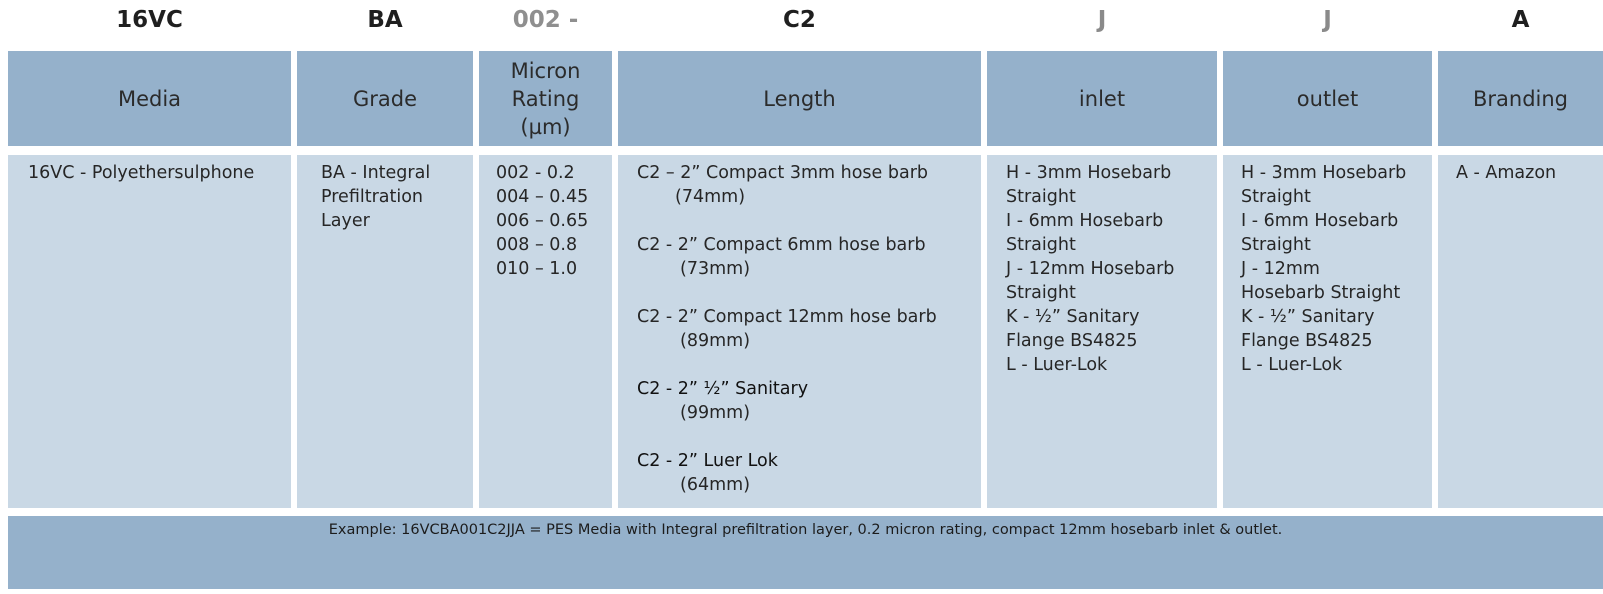 The width and height of the screenshot is (1603, 594). I want to click on code-length: C2, so click(799, 20).